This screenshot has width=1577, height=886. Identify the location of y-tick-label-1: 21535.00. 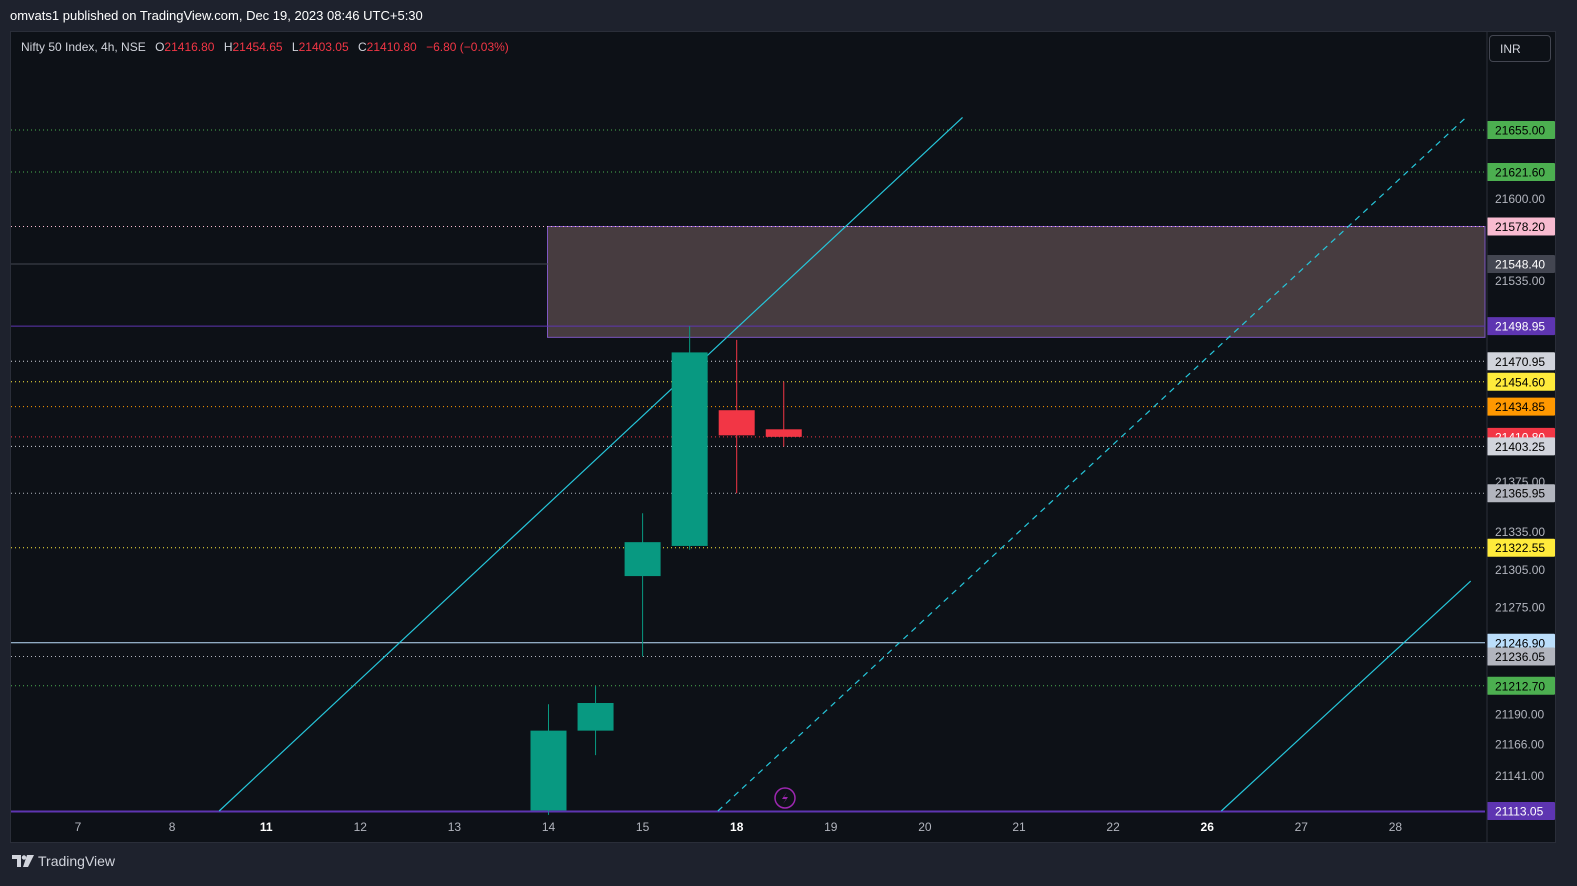
(1520, 281).